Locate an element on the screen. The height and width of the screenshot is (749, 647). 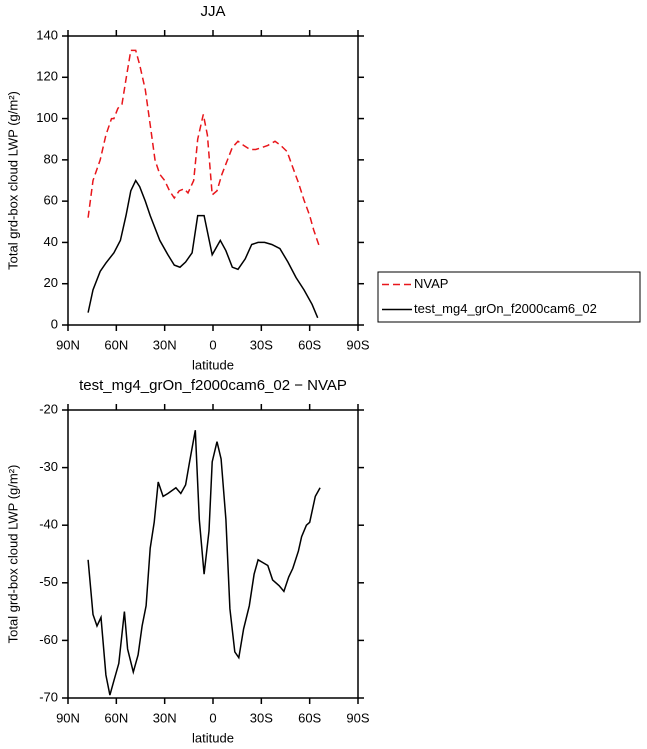
y-tick-label: 100 is located at coordinates (47, 117).